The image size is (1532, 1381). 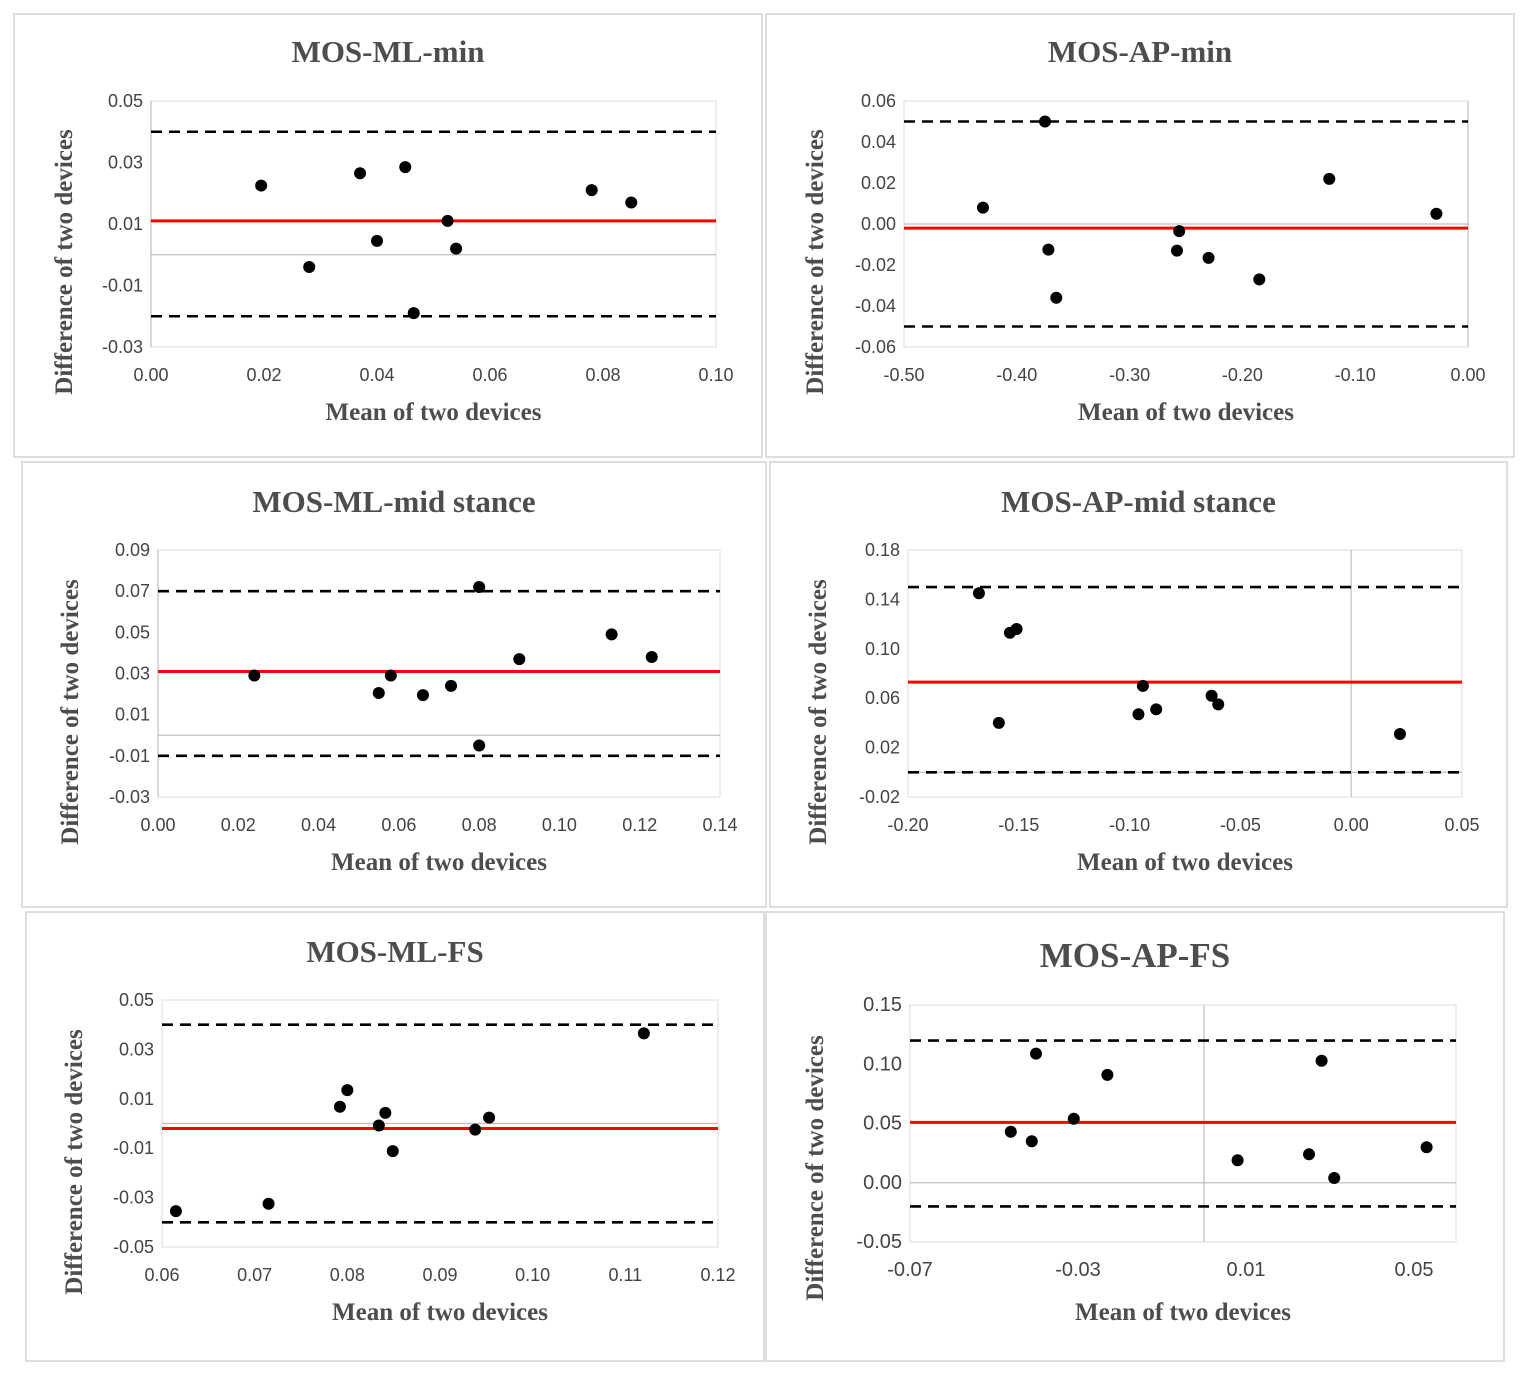 I want to click on x-tick-label: -0.15, so click(x=1018, y=825).